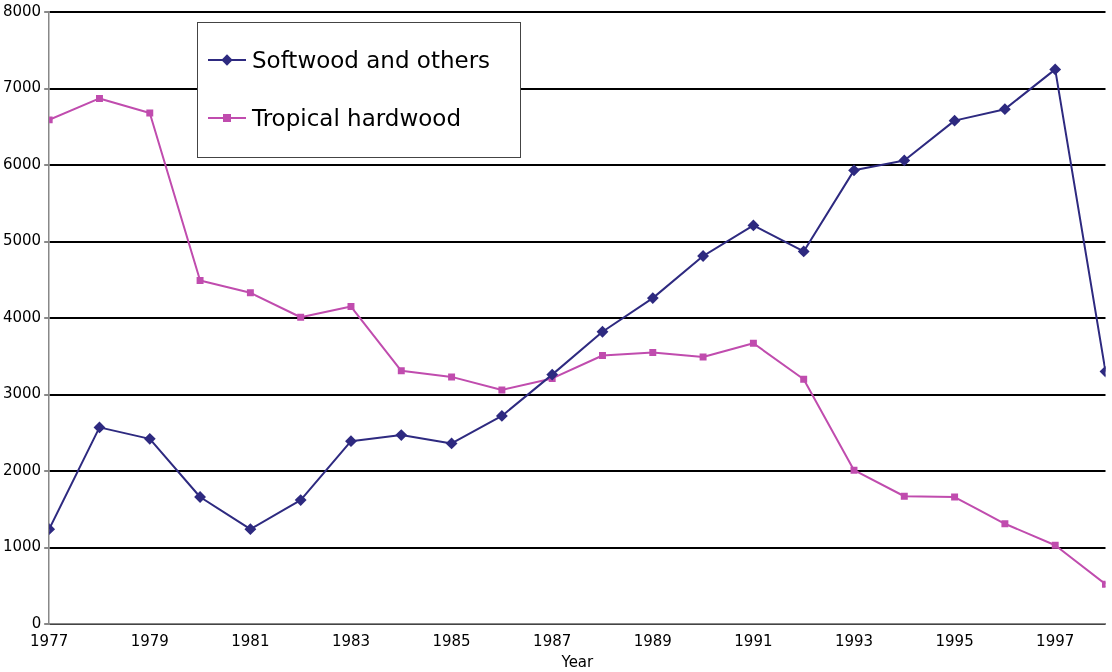 This screenshot has width=1112, height=672. Describe the element at coordinates (577, 661) in the screenshot. I see `x-axis-title: Year` at that location.